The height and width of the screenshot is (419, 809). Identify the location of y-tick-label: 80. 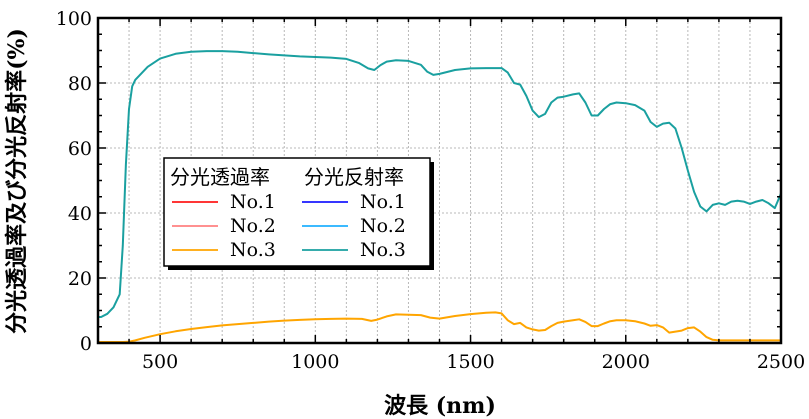
(80, 84).